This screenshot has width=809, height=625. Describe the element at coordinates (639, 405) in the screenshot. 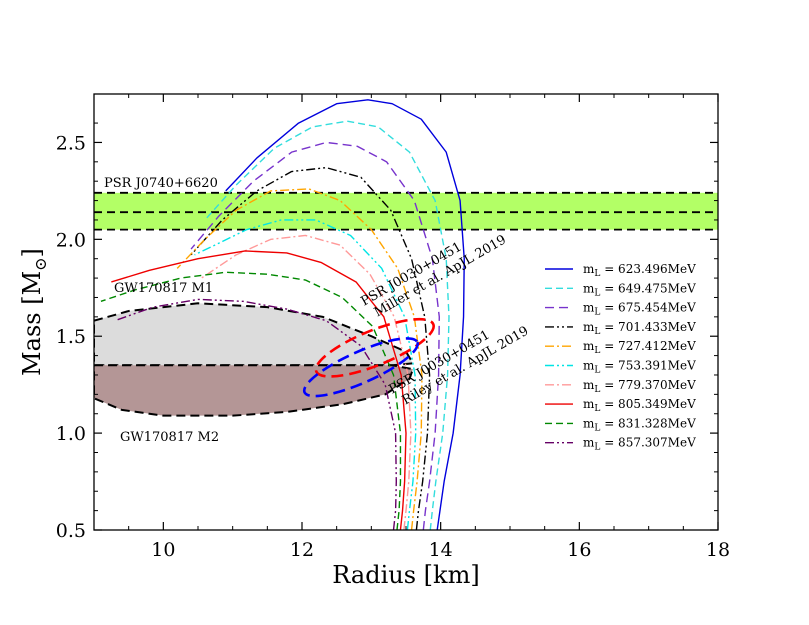

I see `legend-label-8: mL = 805.349MeV` at that location.